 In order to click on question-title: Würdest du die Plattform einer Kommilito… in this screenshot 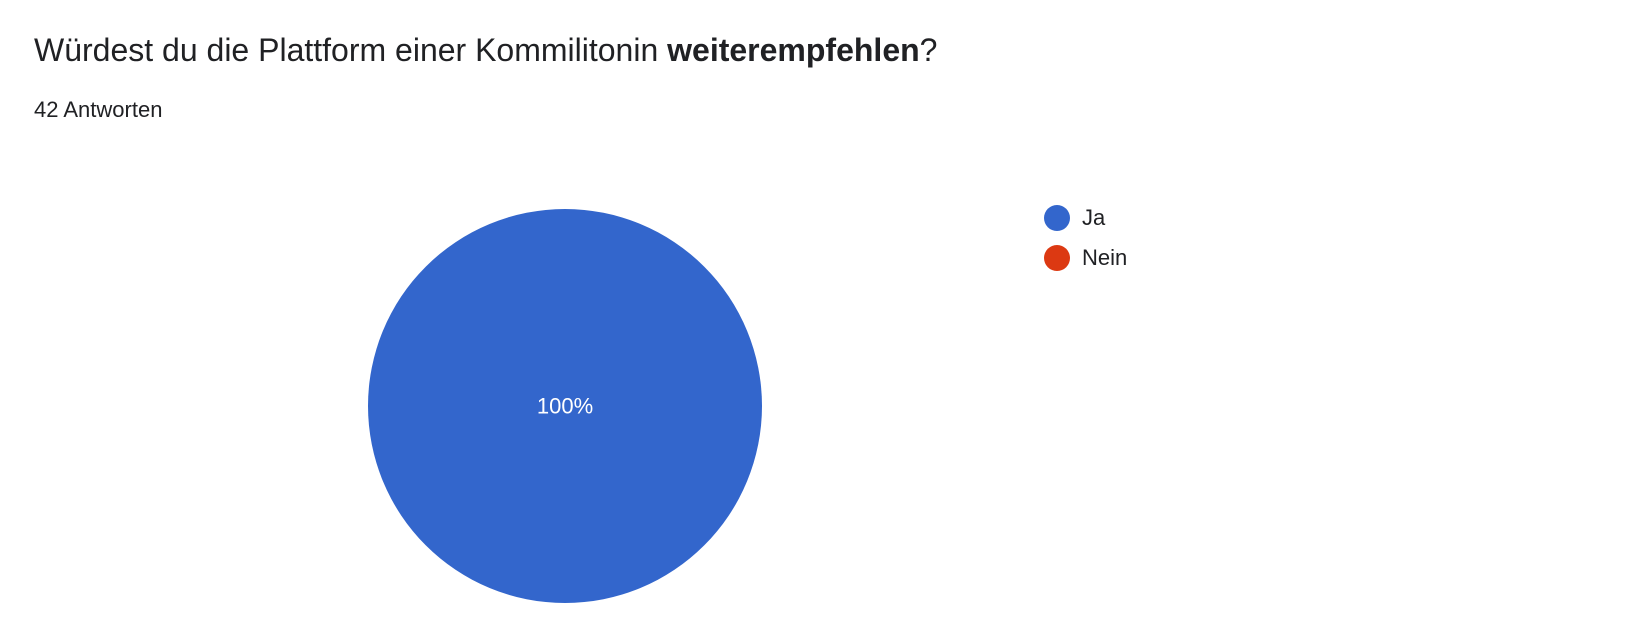, I will do `click(485, 50)`.